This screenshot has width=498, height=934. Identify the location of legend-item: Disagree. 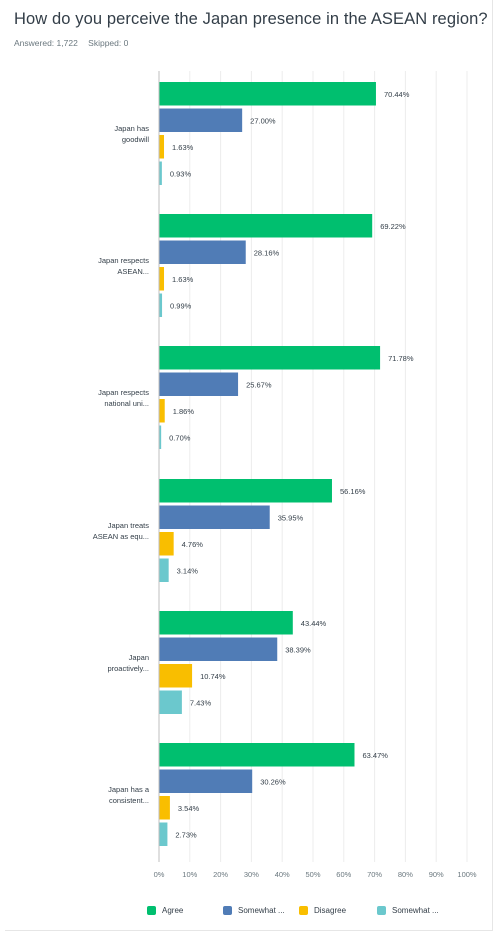
(322, 910).